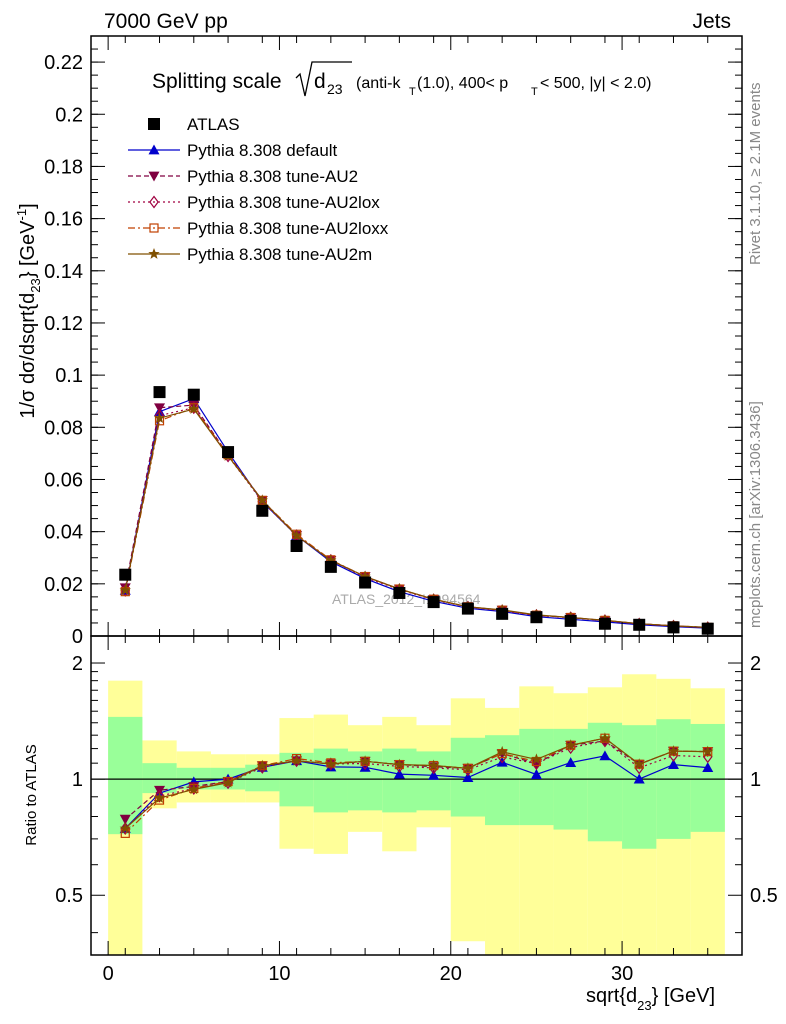  I want to click on ratio-y-tick-label: 1, so click(77, 780).